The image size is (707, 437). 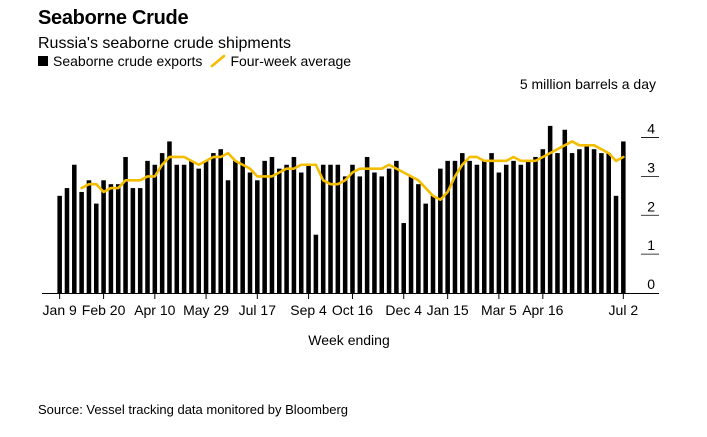 What do you see at coordinates (448, 310) in the screenshot?
I see `x-tick-label: Jan 15` at bounding box center [448, 310].